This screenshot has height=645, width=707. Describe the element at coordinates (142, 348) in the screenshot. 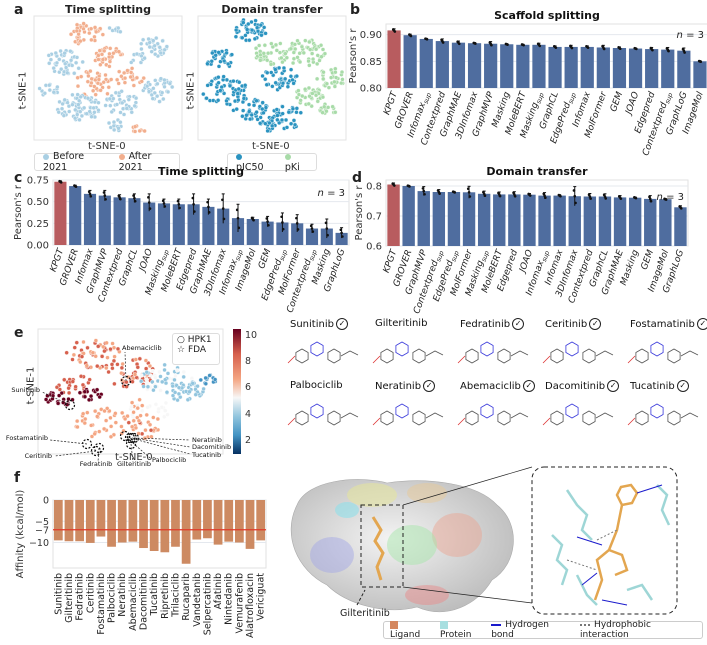

I see `annotation-label: Abemaciclib` at that location.